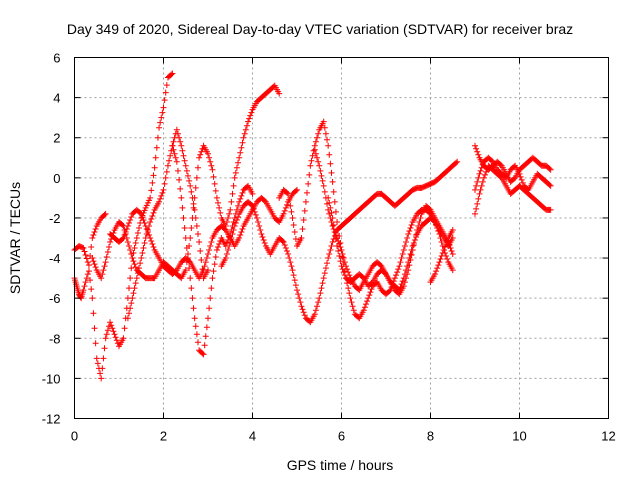 Image resolution: width=640 pixels, height=480 pixels. I want to click on x-tick-label: 12, so click(608, 436).